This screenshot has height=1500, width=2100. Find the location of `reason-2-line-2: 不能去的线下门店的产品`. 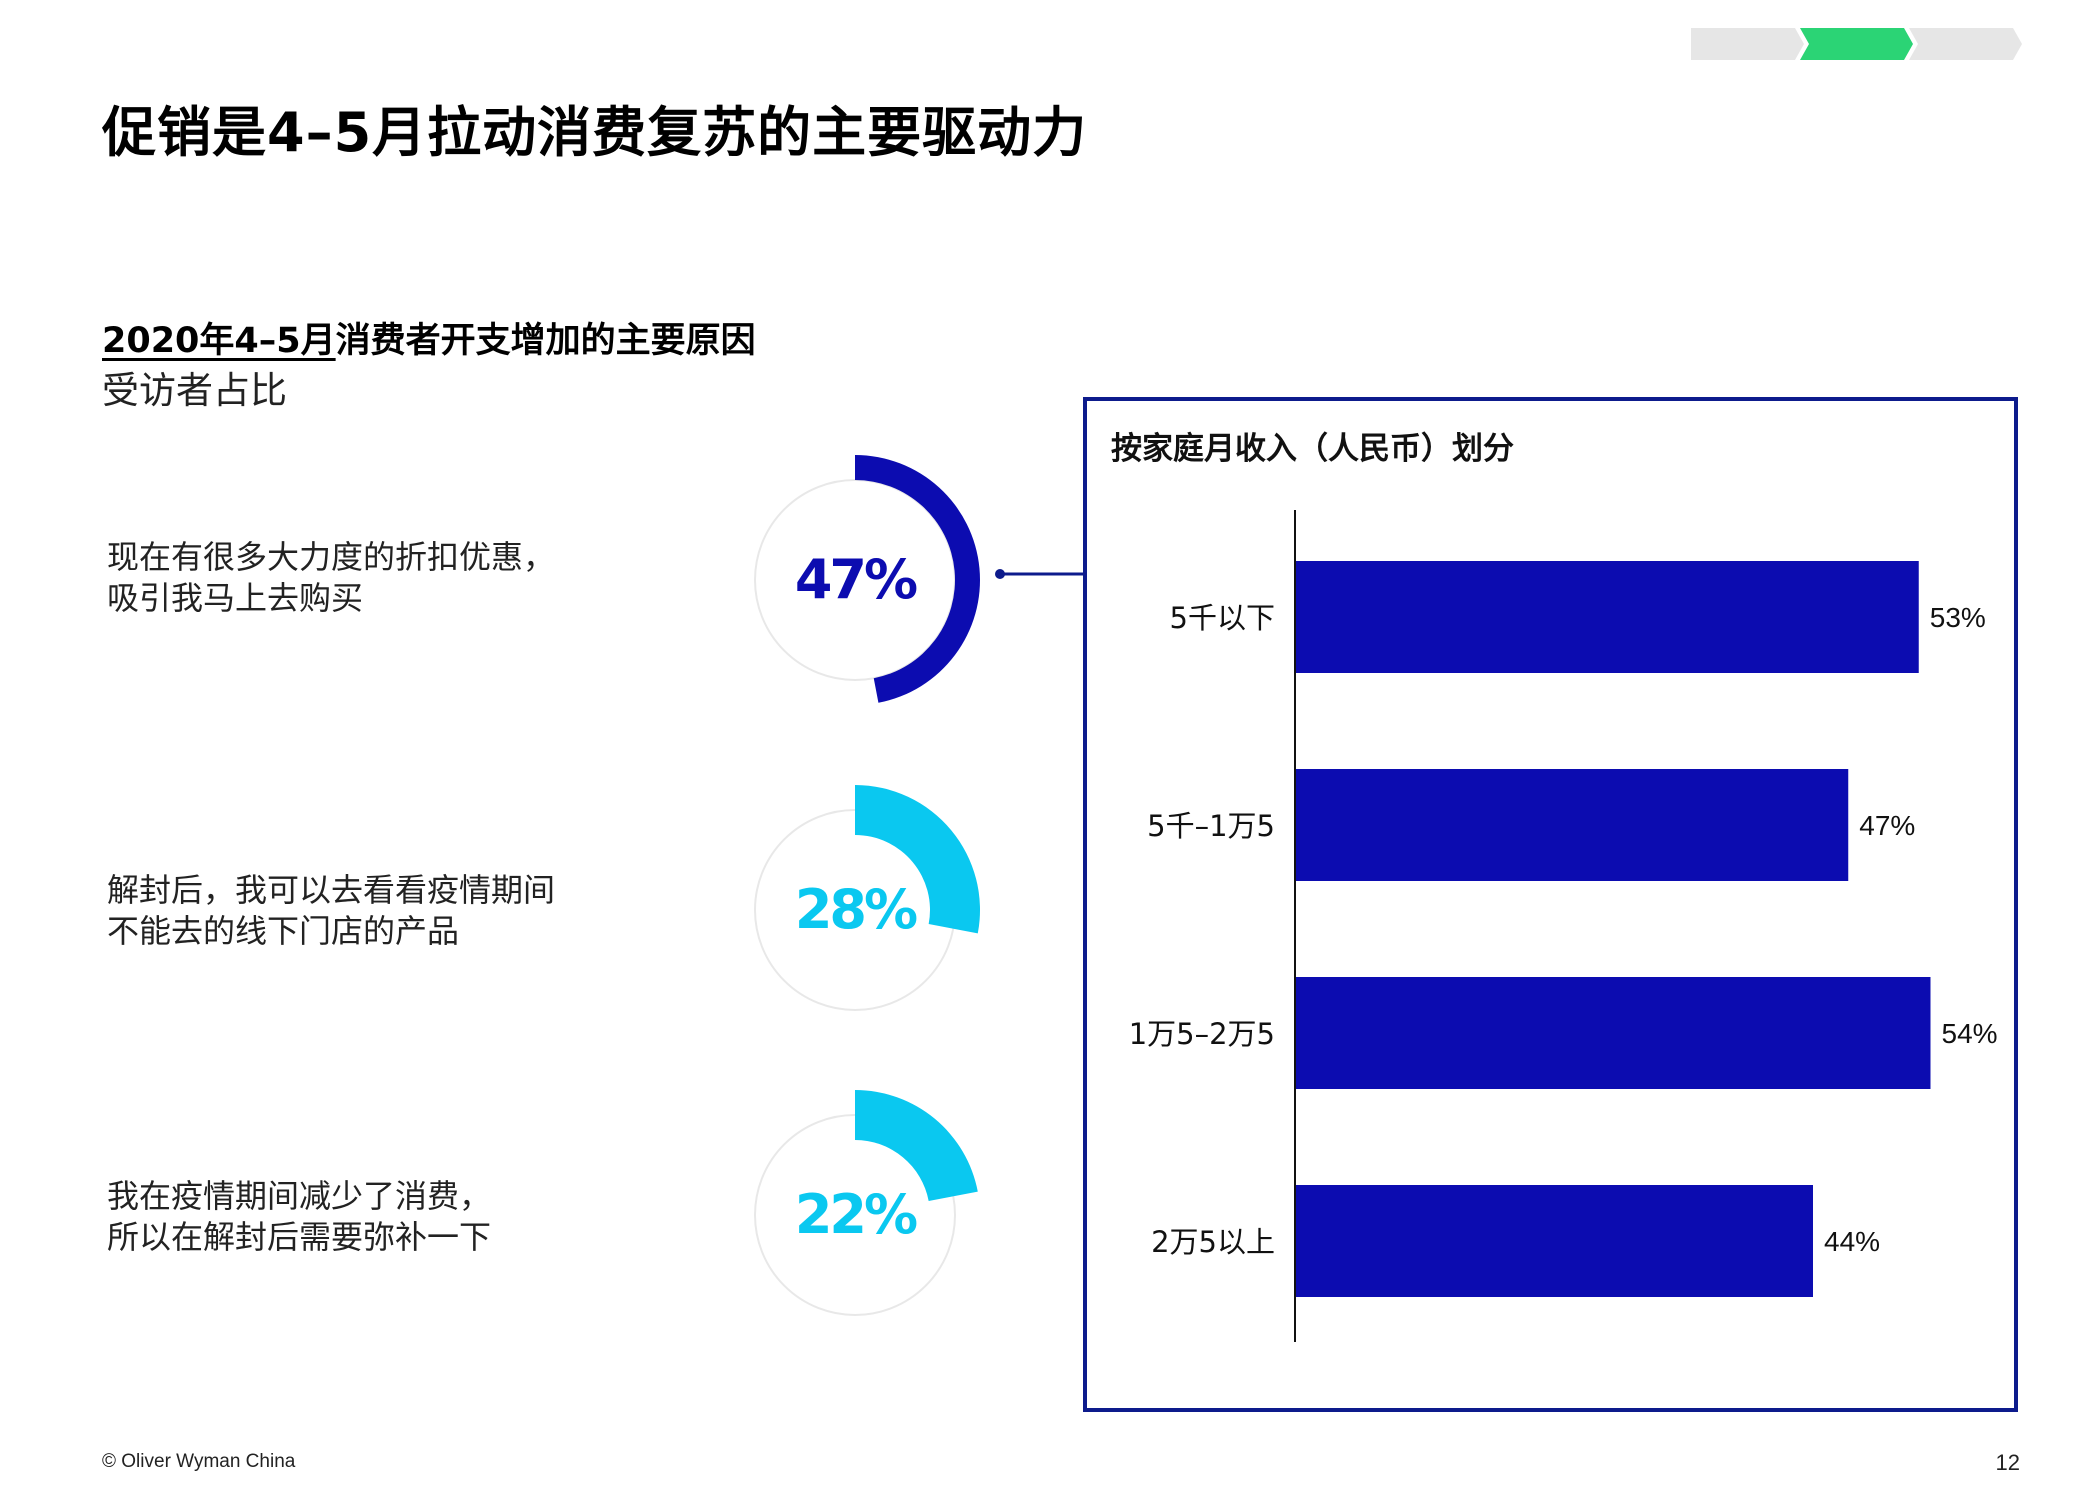

reason-2-line-2: 不能去的线下门店的产品 is located at coordinates (283, 931).